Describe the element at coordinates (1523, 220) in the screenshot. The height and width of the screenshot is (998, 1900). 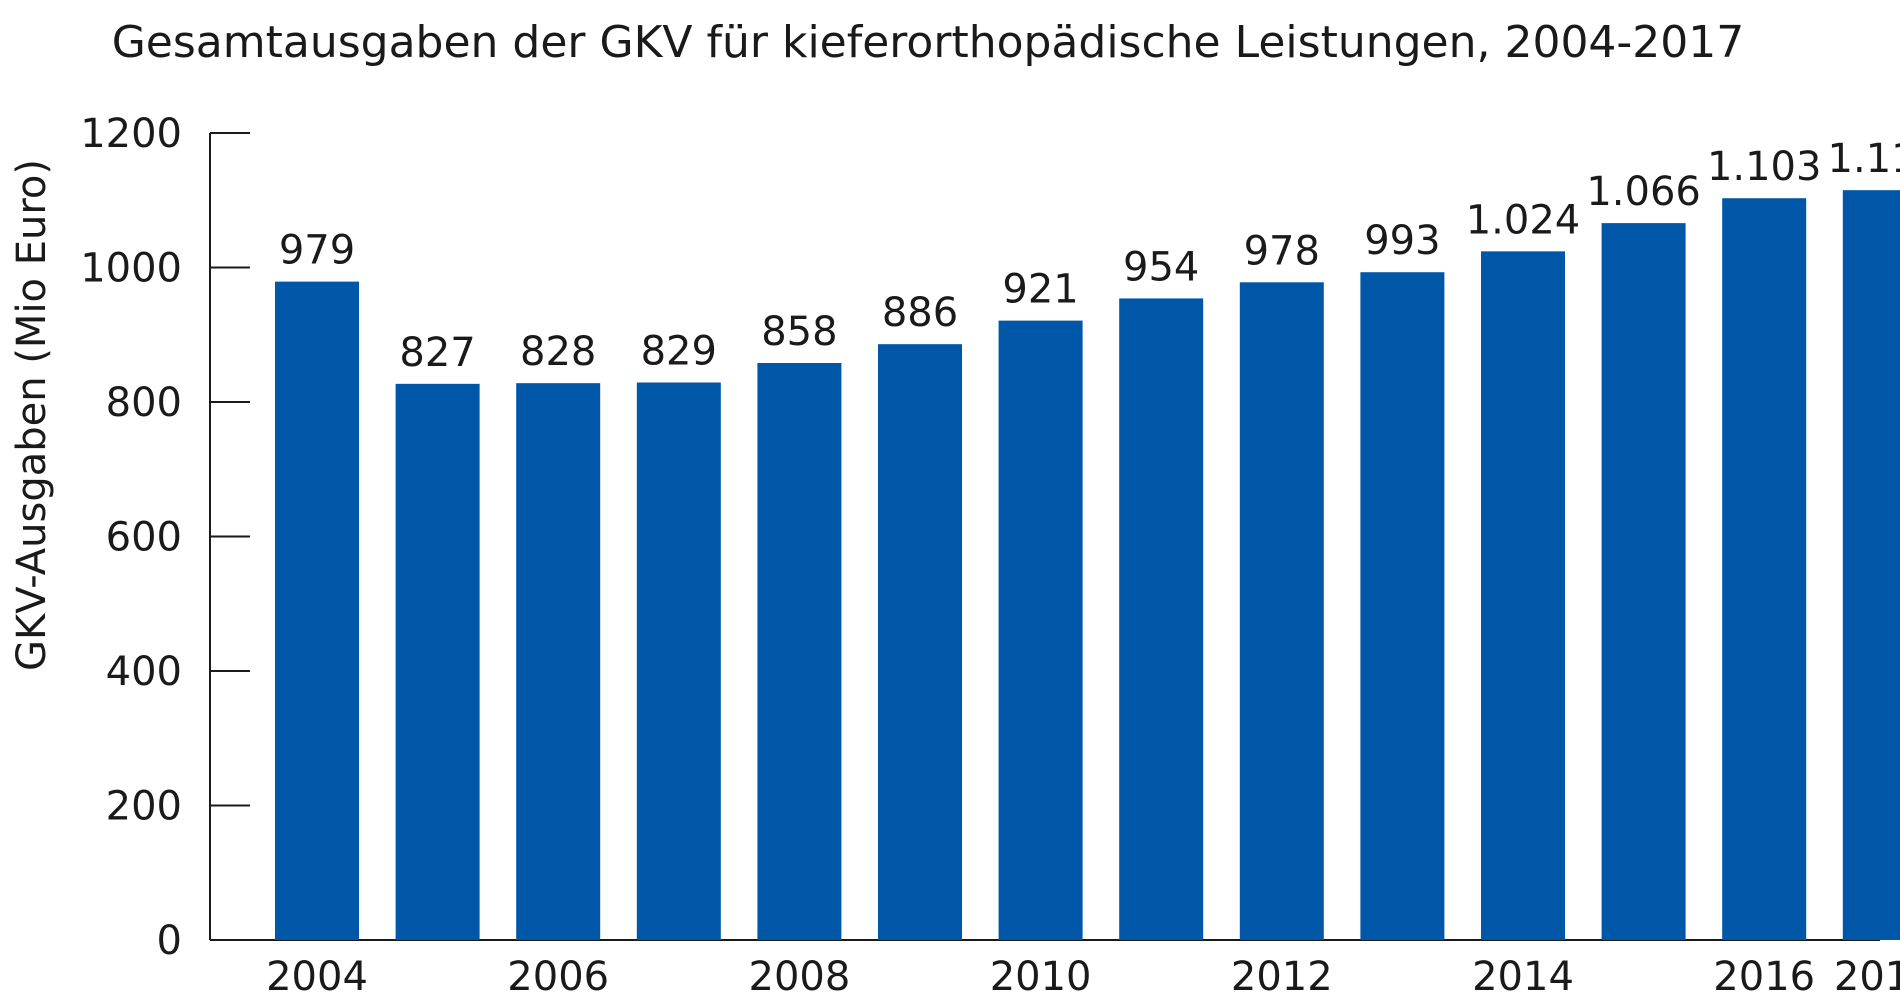
I see `data-label-2014: 1.024` at that location.